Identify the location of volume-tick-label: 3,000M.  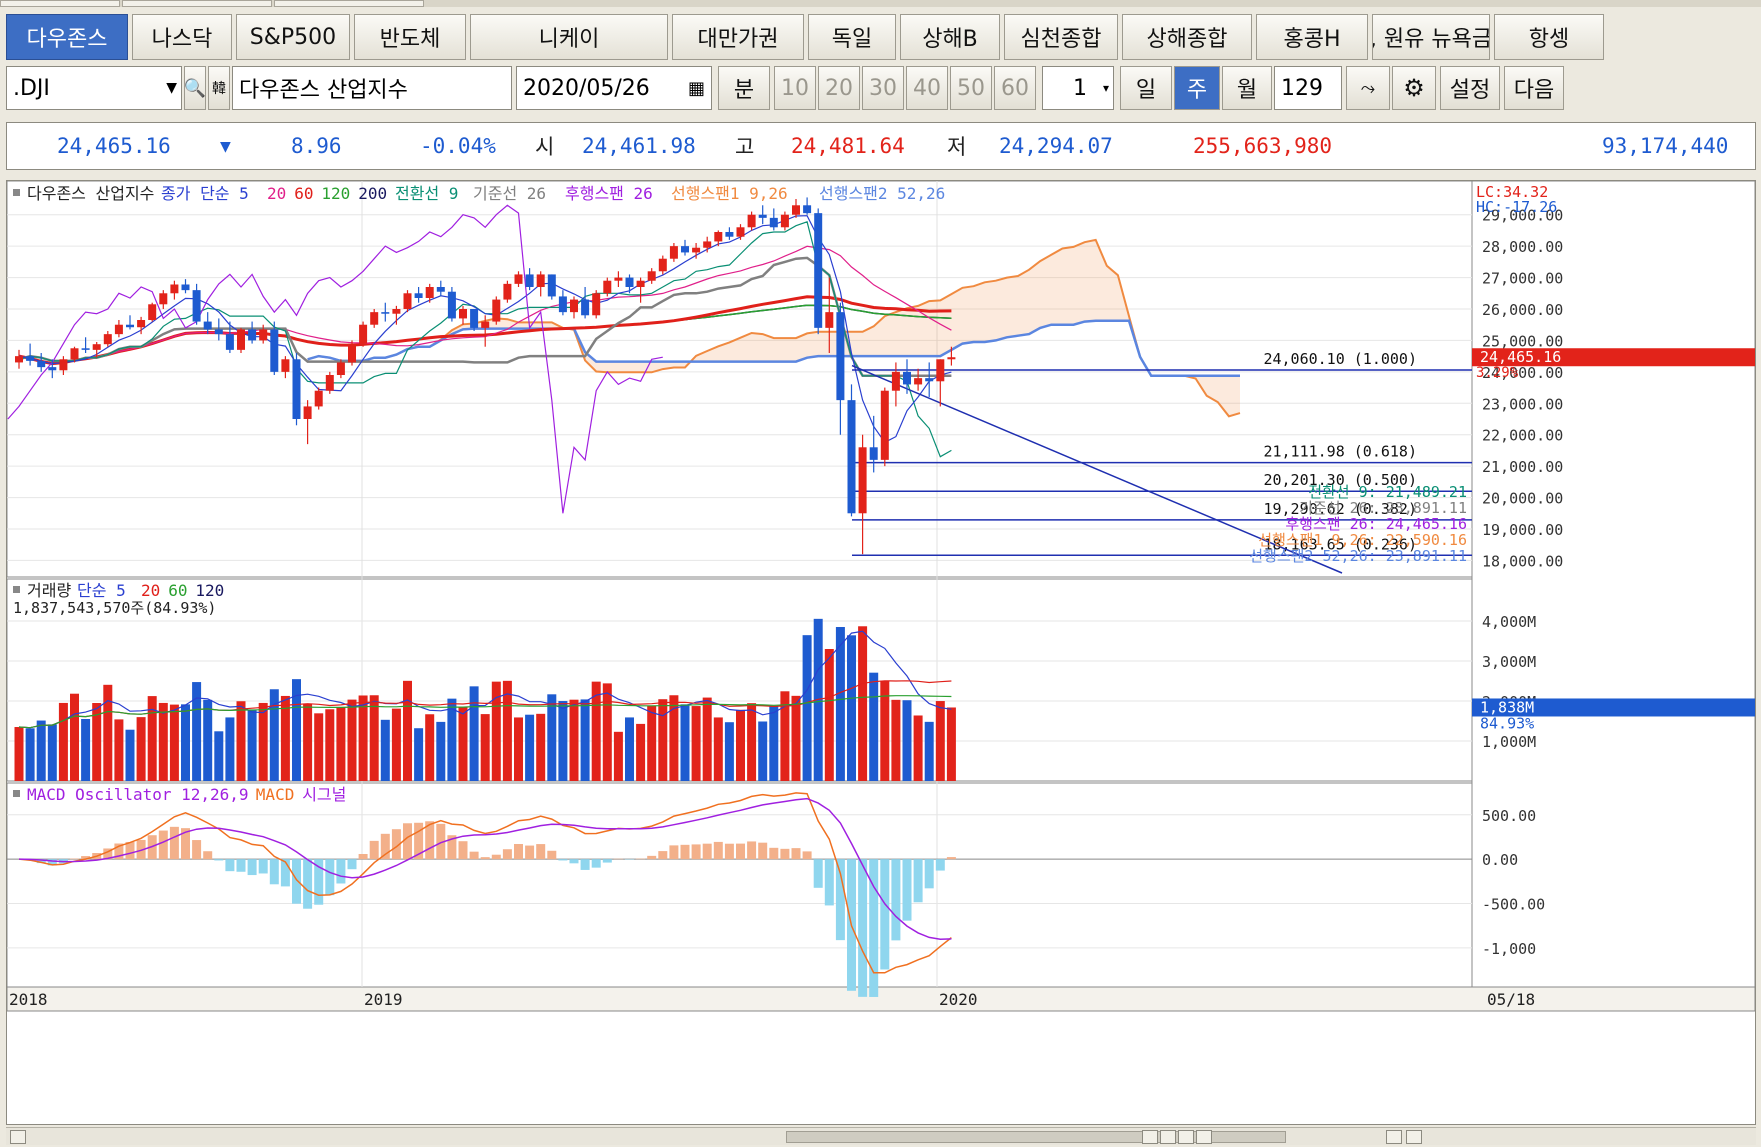
(1509, 662).